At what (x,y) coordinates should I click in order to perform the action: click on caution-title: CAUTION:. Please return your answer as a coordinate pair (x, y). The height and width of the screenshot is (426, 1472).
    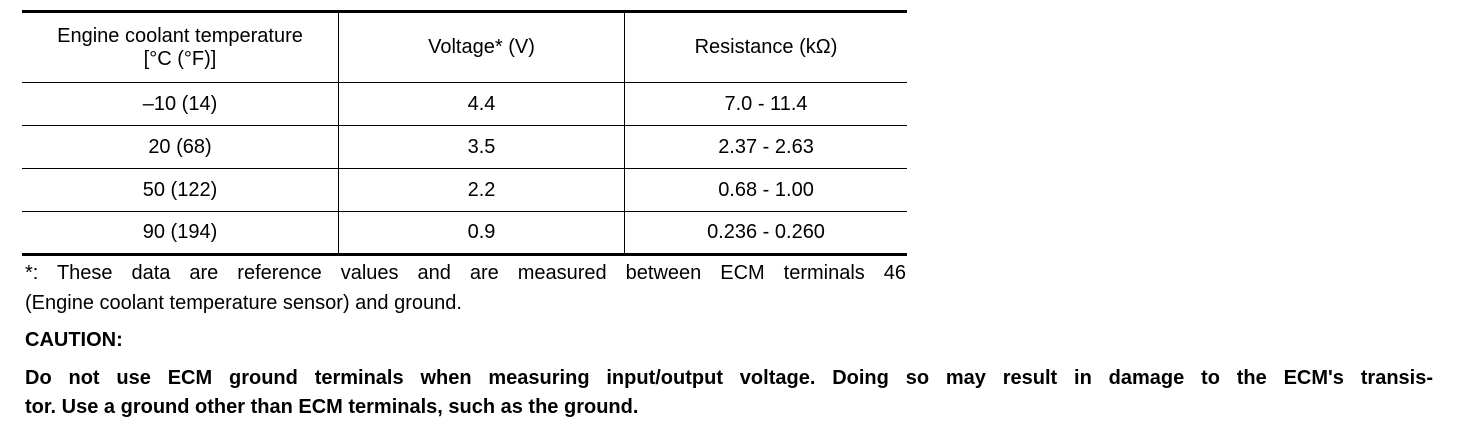
    Looking at the image, I should click on (74, 340).